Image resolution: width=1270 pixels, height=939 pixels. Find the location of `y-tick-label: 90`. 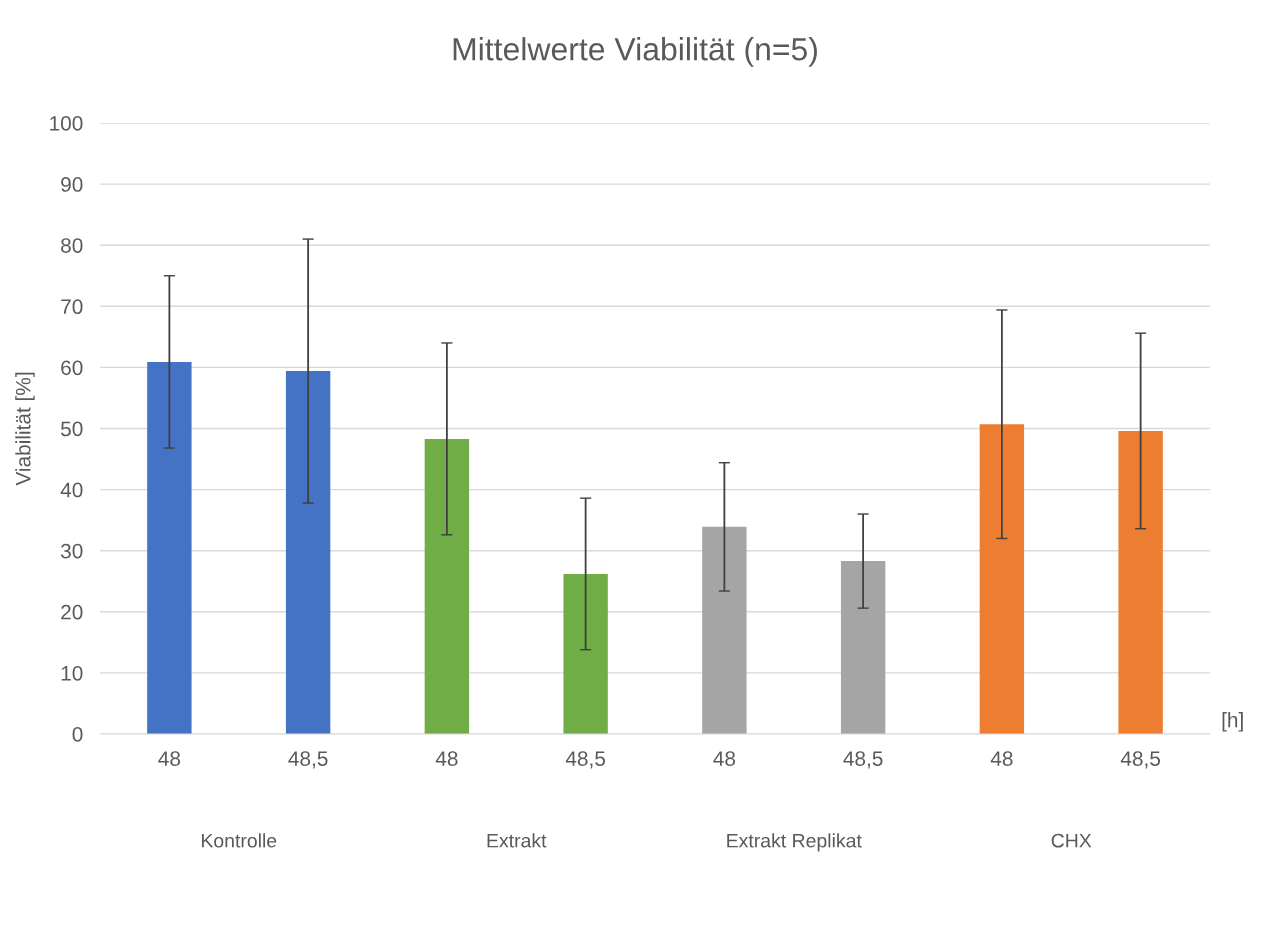

y-tick-label: 90 is located at coordinates (72, 184).